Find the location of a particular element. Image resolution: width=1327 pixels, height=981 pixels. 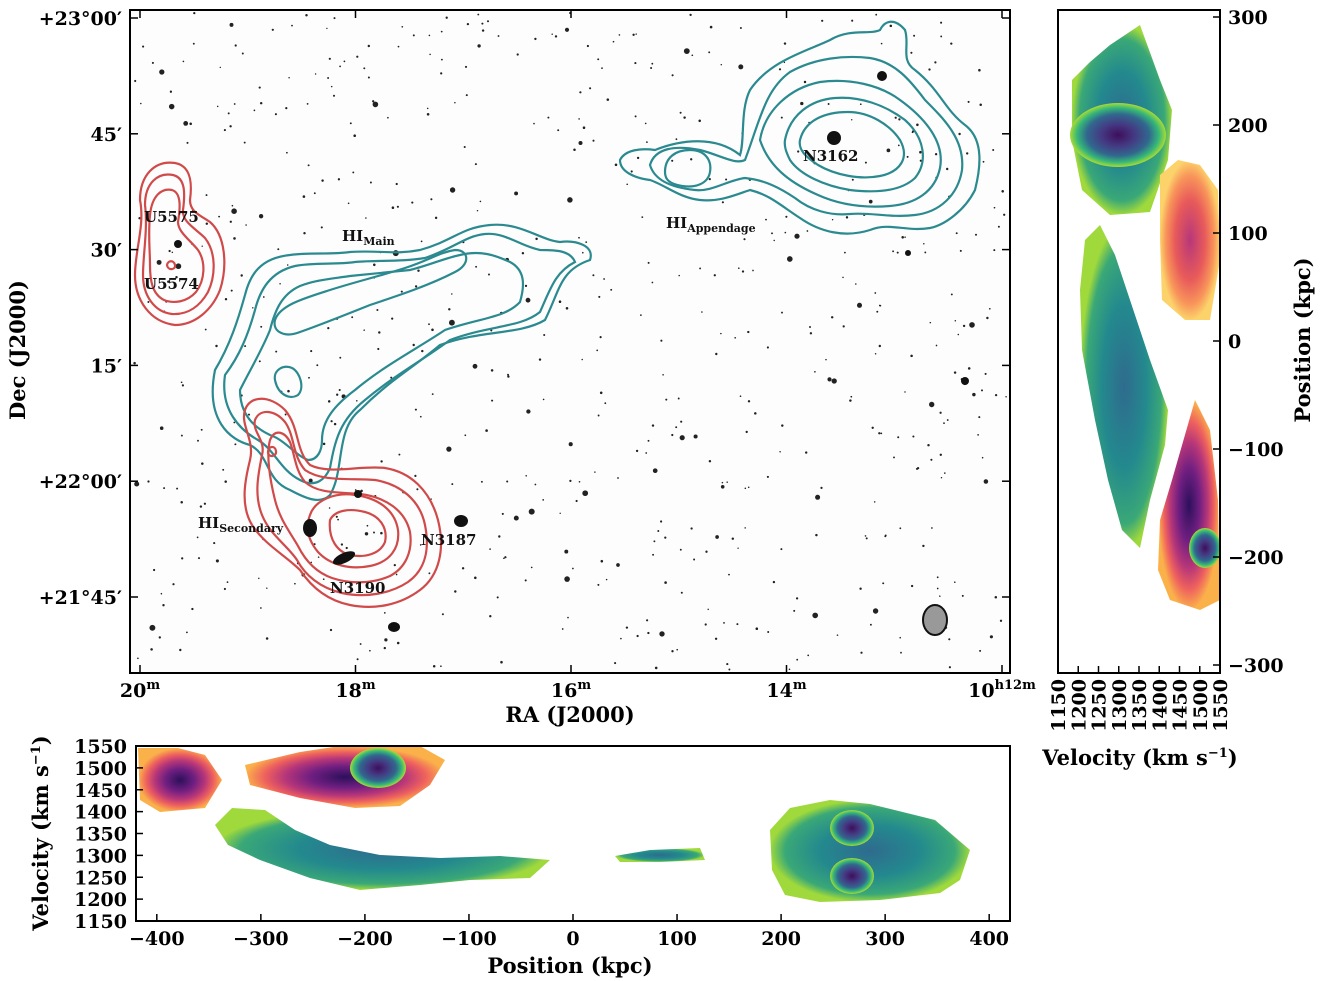

pv-right-blob-diagonal is located at coordinates (1124, 386).